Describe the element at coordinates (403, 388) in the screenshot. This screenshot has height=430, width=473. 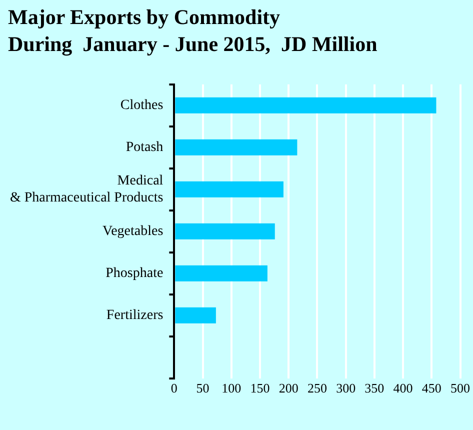
I see `x-tick-label: 400` at that location.